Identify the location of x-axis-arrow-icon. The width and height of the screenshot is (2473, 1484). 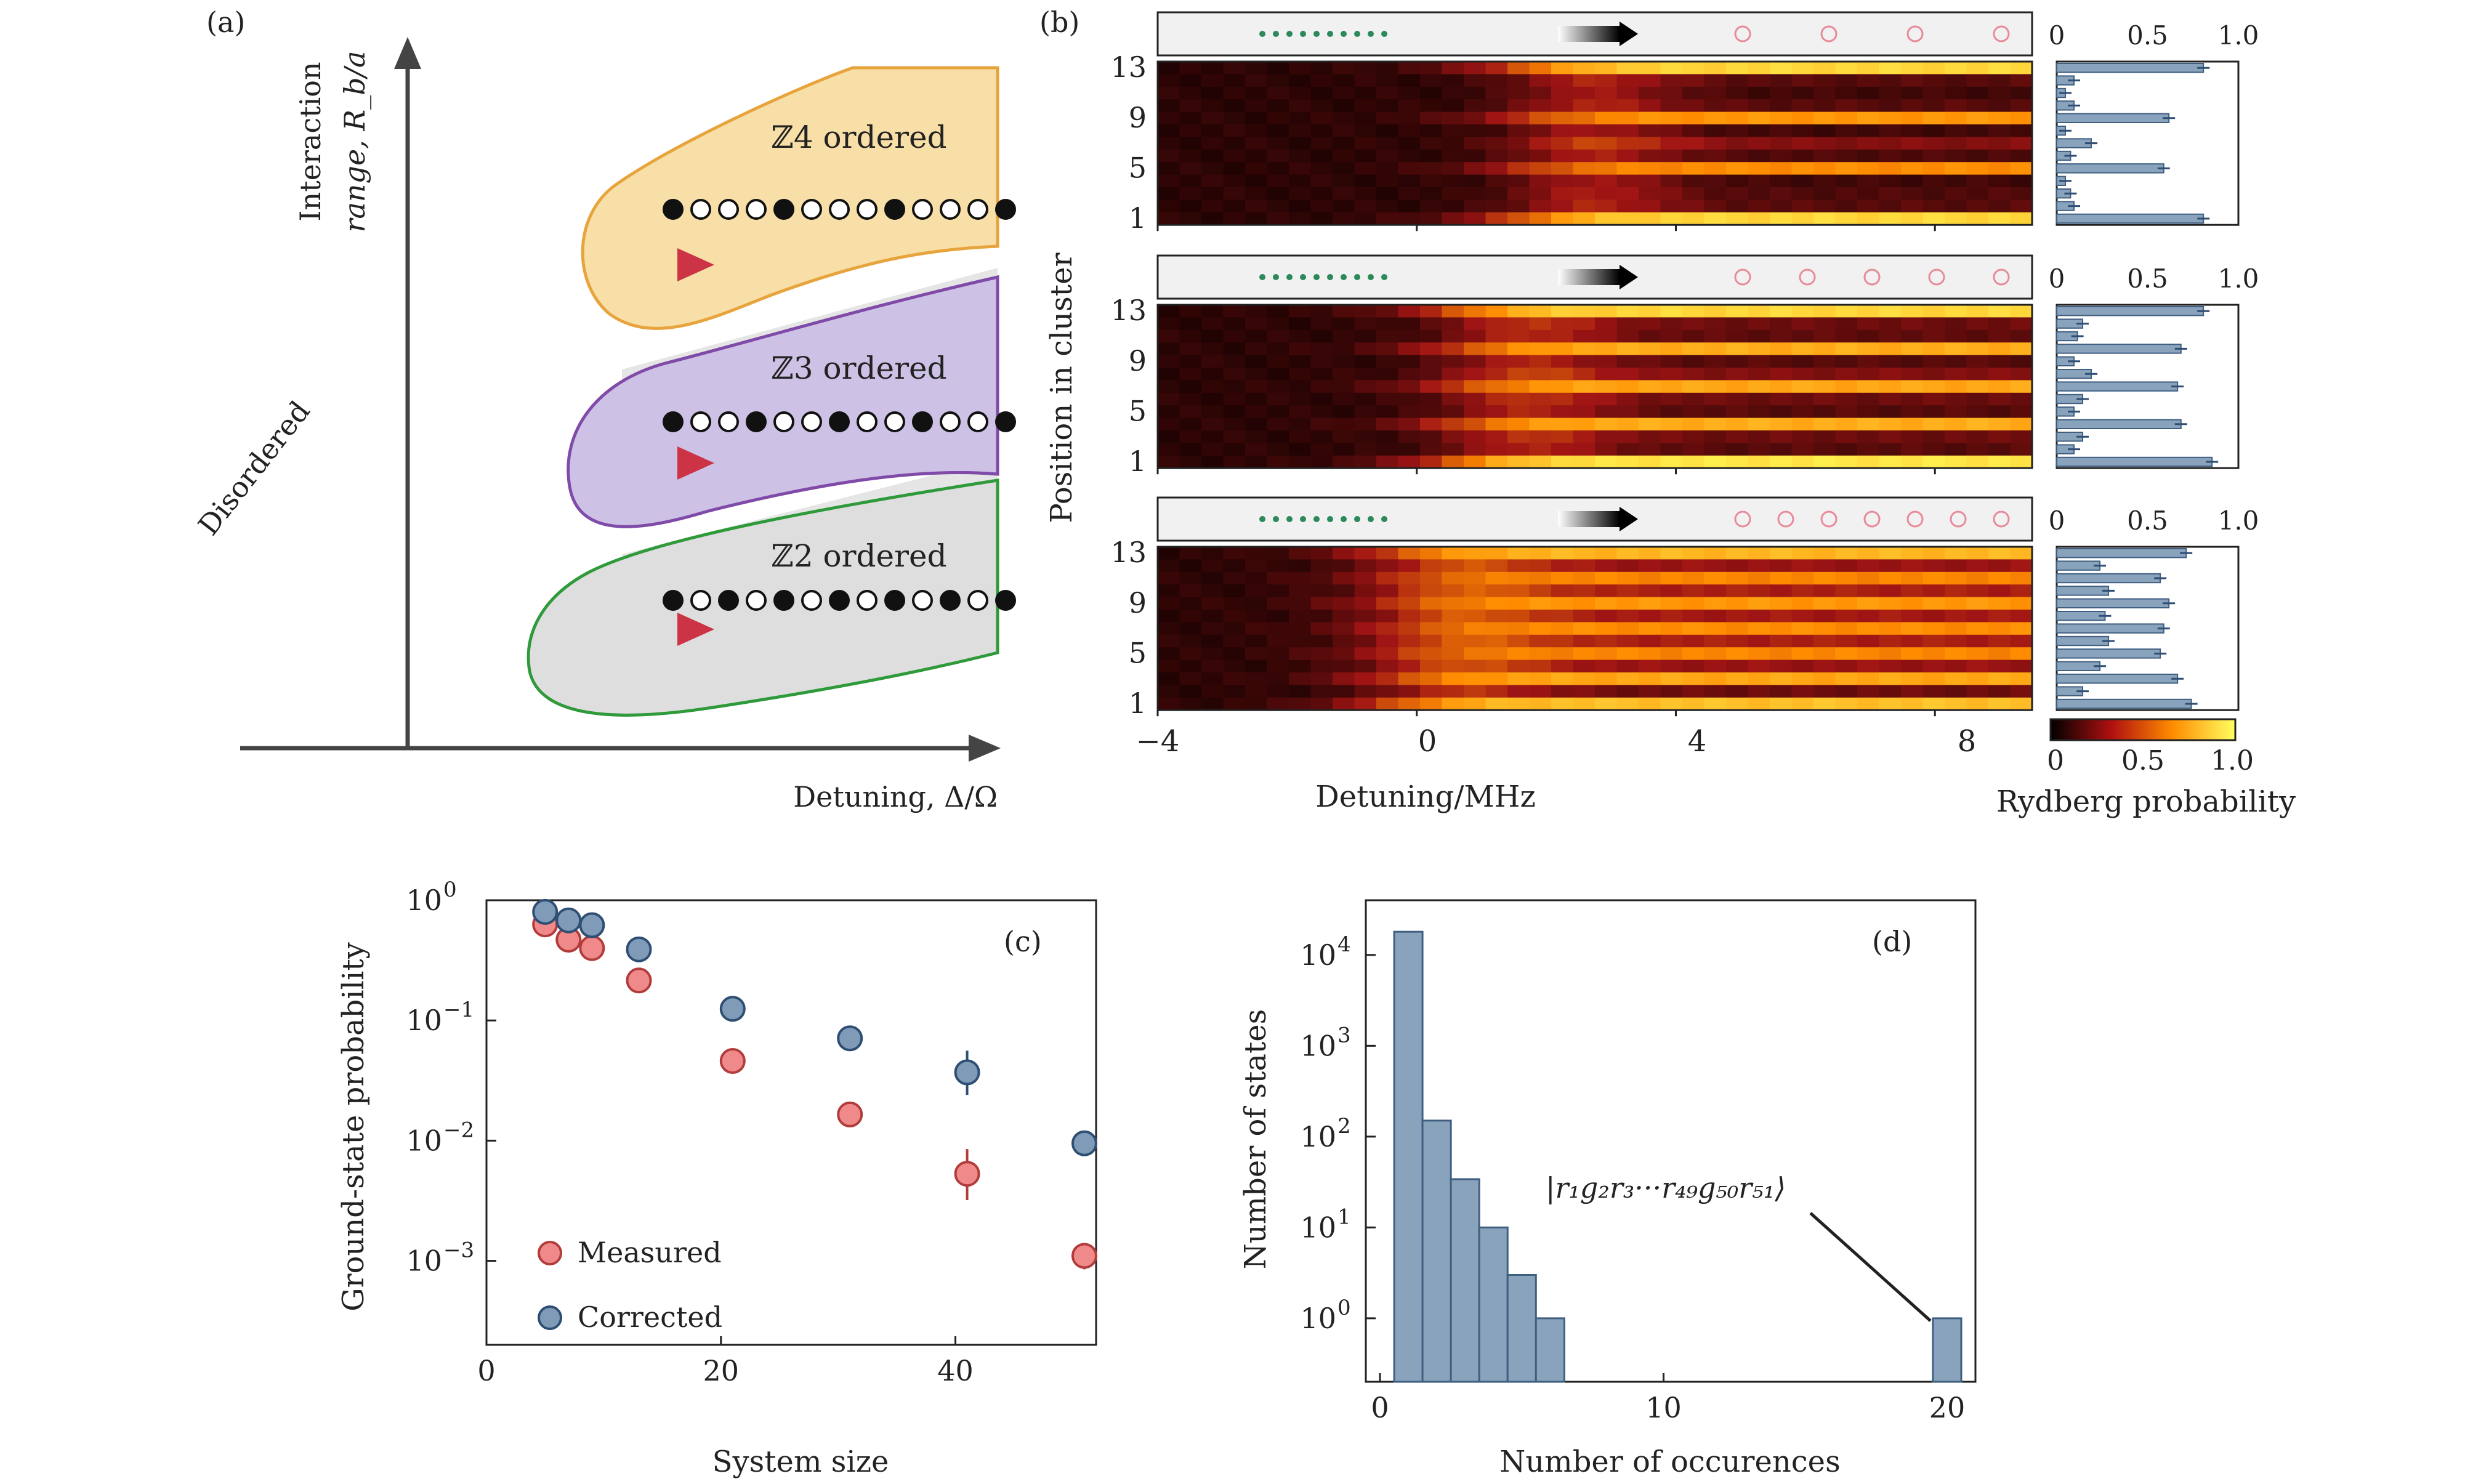
(985, 749).